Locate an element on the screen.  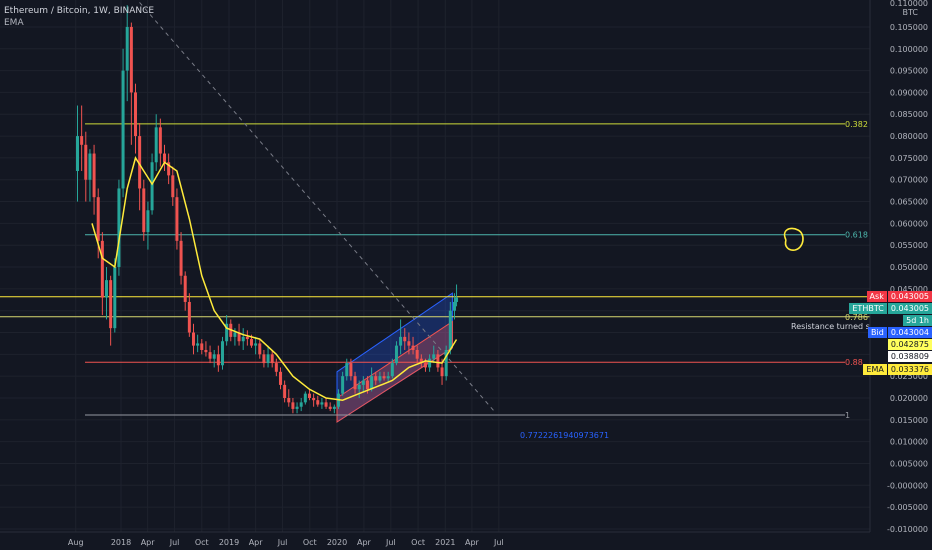
fib-label-088: 0.88 is located at coordinates (854, 362).